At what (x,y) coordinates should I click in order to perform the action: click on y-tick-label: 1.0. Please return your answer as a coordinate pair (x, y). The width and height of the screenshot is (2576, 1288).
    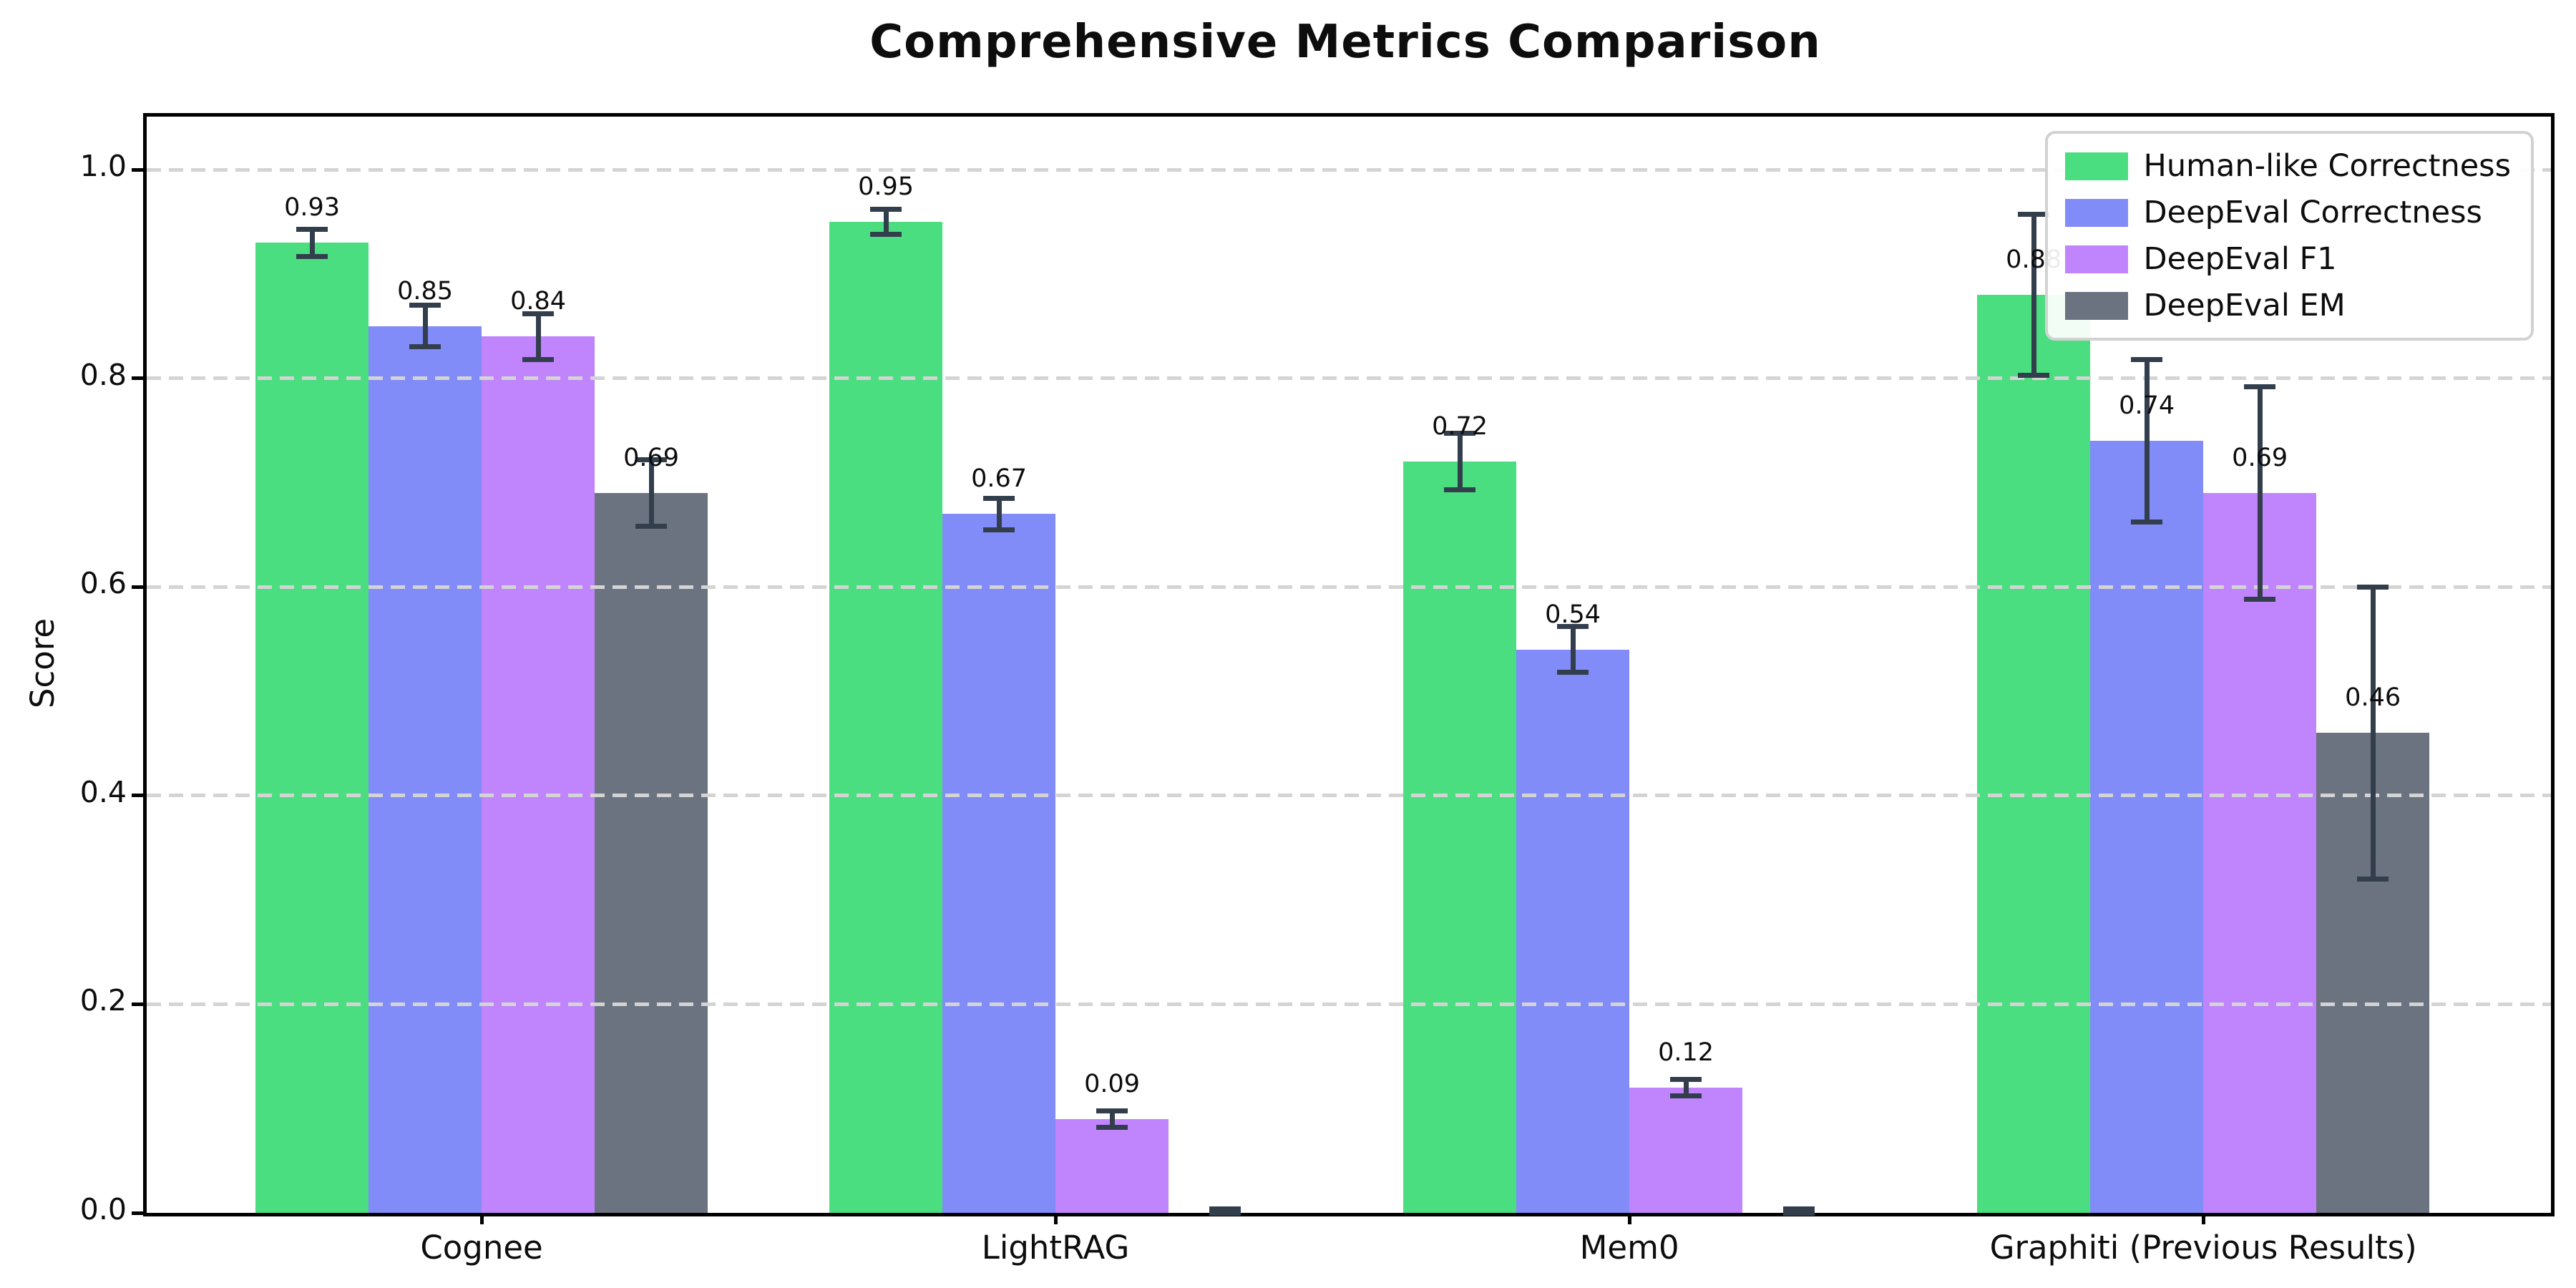
    Looking at the image, I should click on (103, 166).